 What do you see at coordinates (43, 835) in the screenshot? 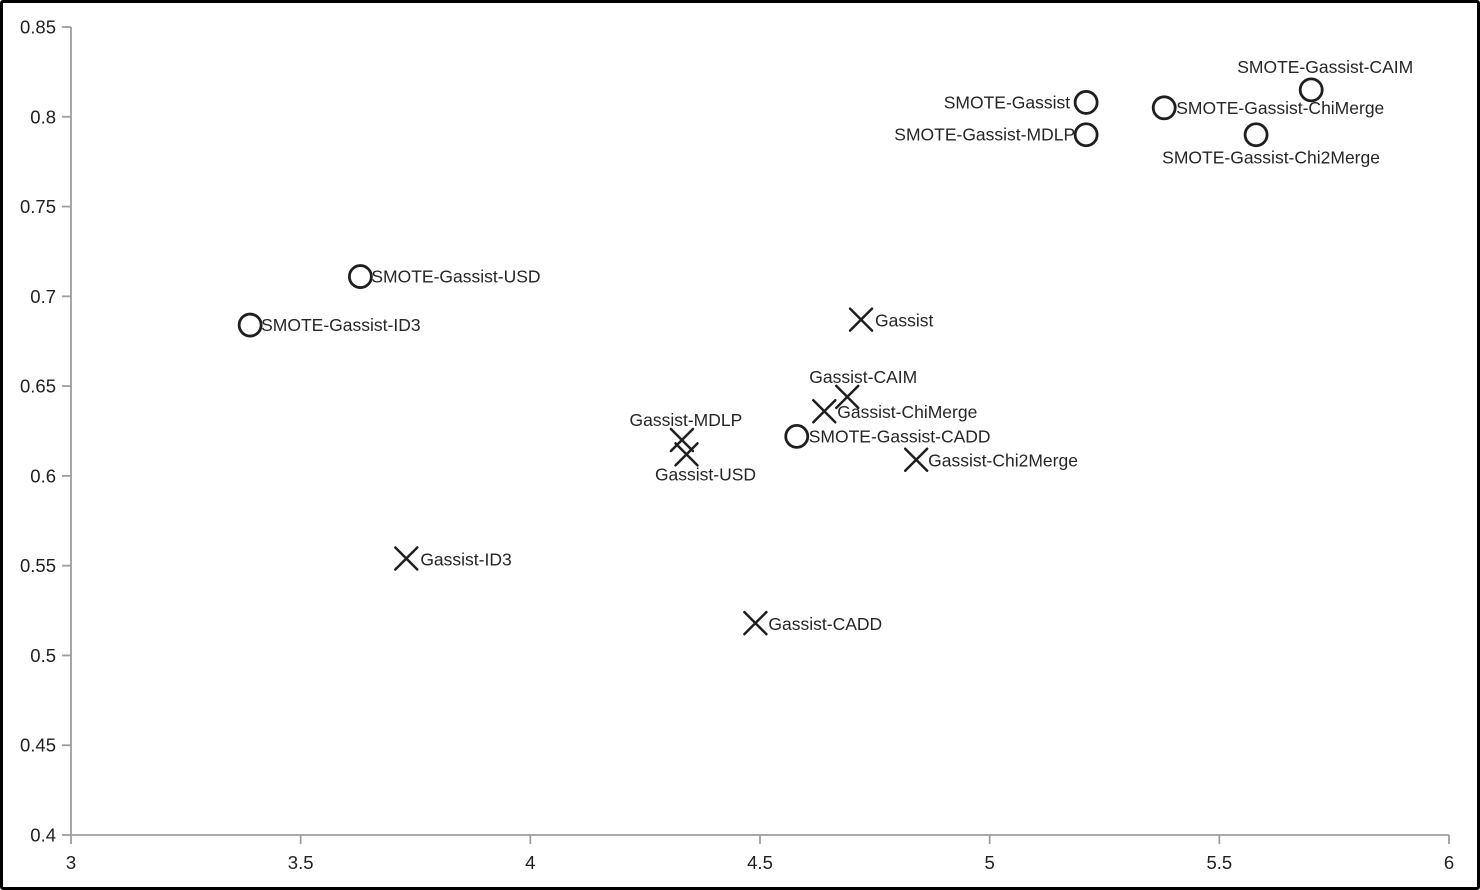
I see `y-tick-label: 0.4` at bounding box center [43, 835].